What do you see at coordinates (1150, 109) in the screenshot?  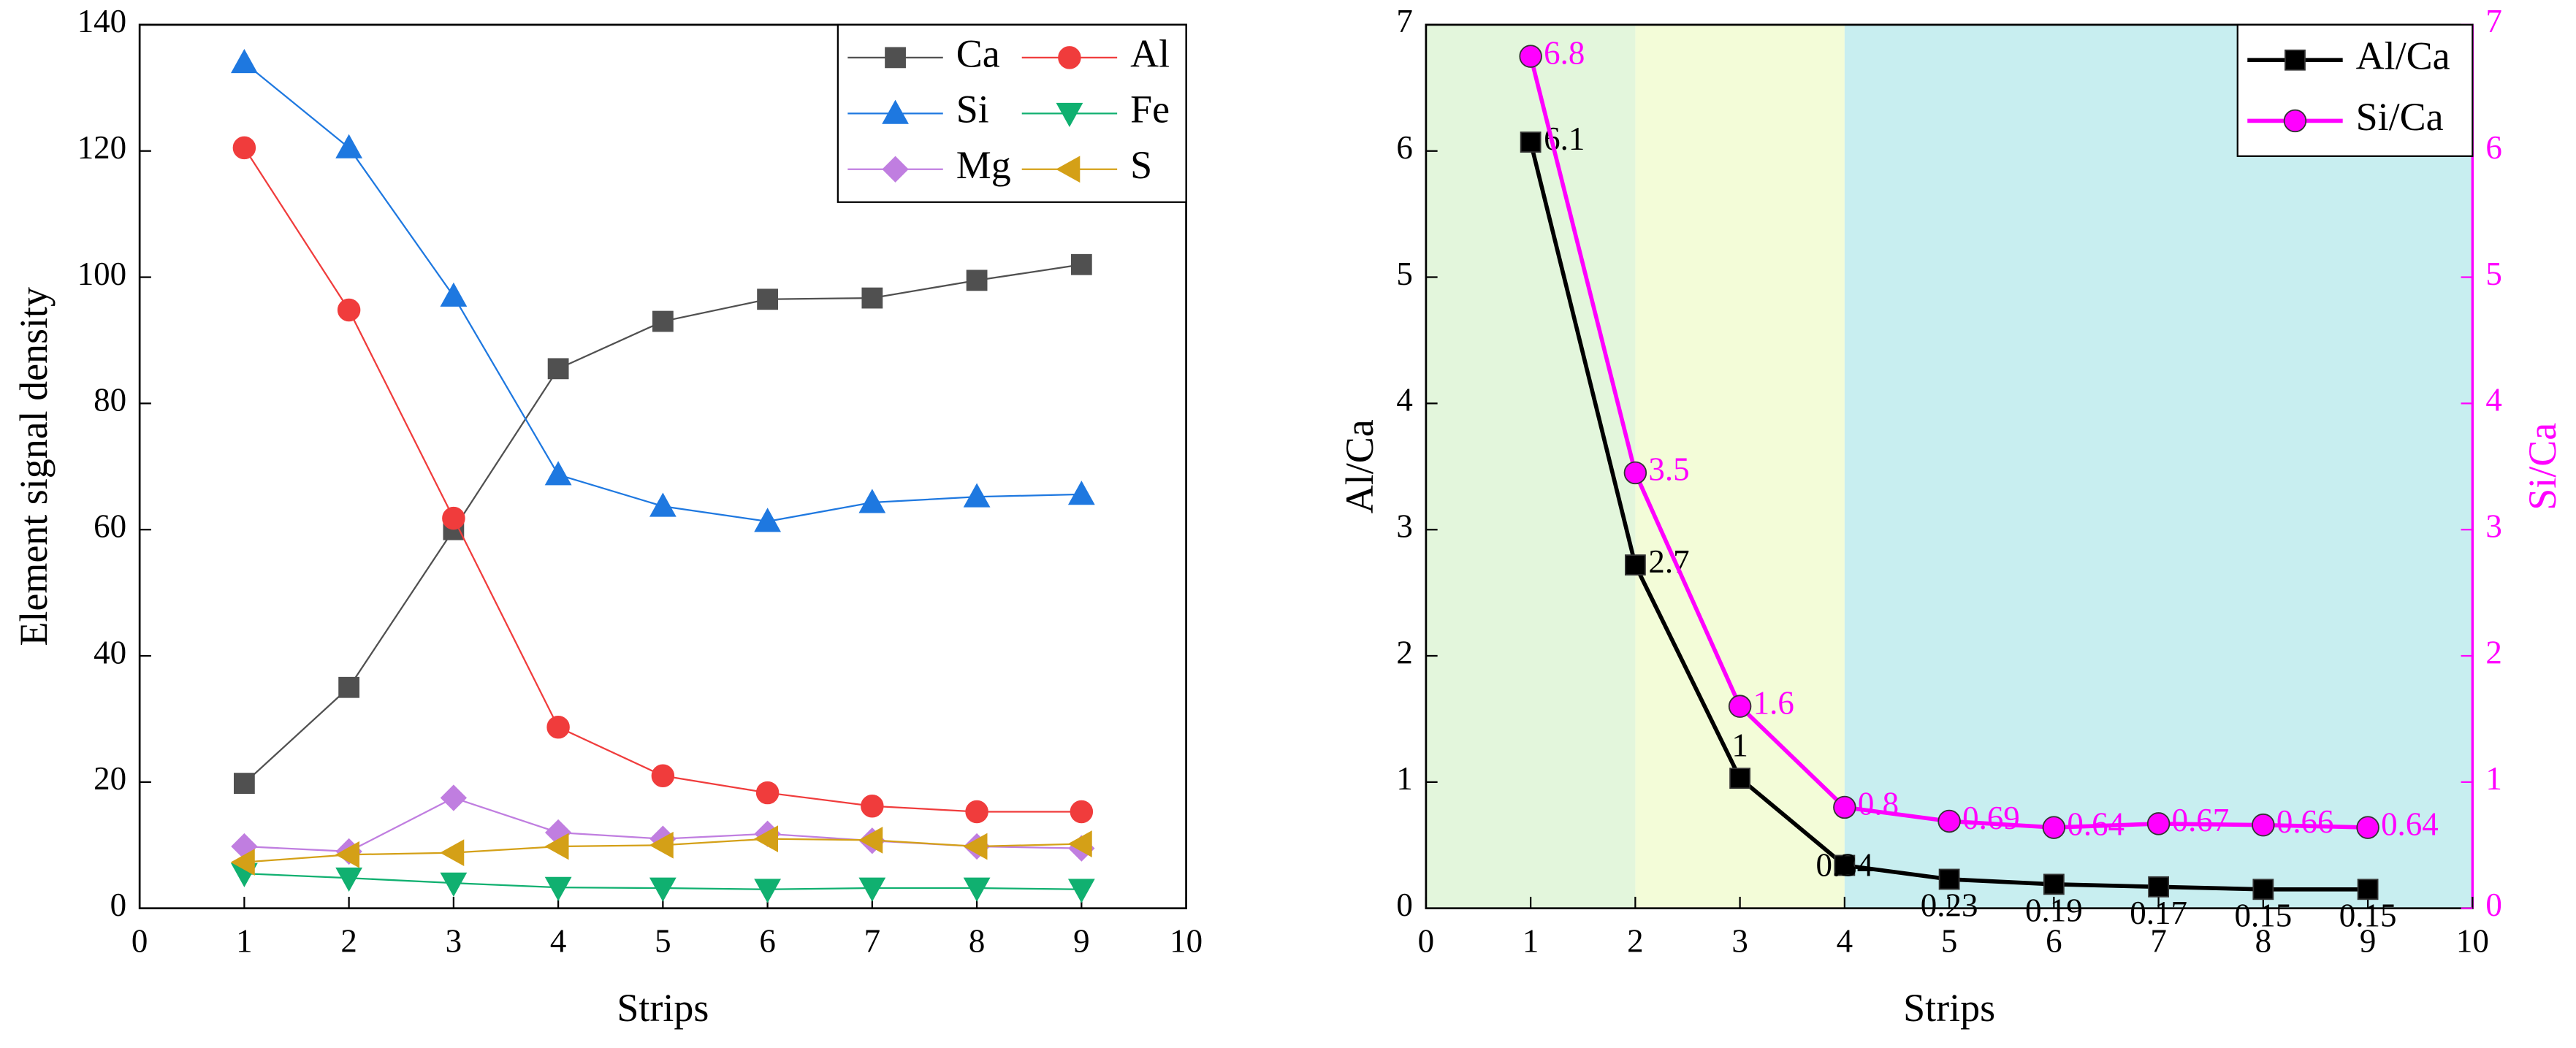 I see `legend-label: Fe` at bounding box center [1150, 109].